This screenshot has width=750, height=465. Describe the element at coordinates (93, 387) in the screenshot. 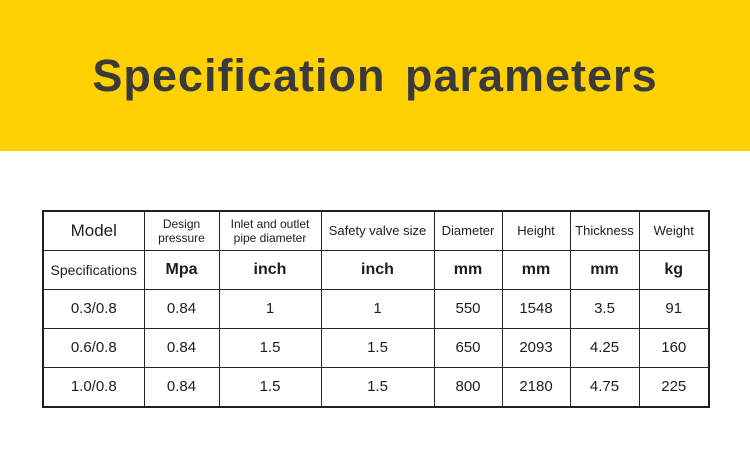

I see `table-cell: 1.0/0.8` at that location.